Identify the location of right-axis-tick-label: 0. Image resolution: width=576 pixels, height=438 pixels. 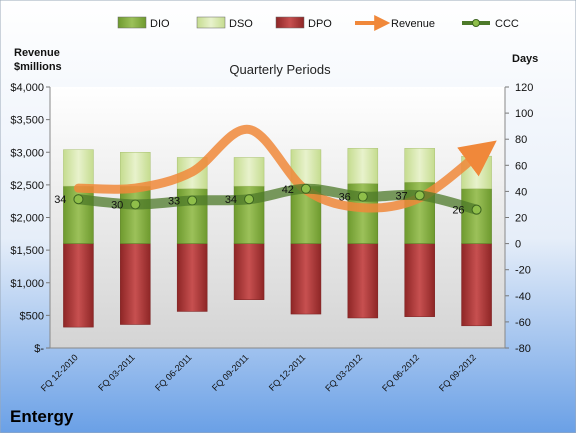
(518, 245).